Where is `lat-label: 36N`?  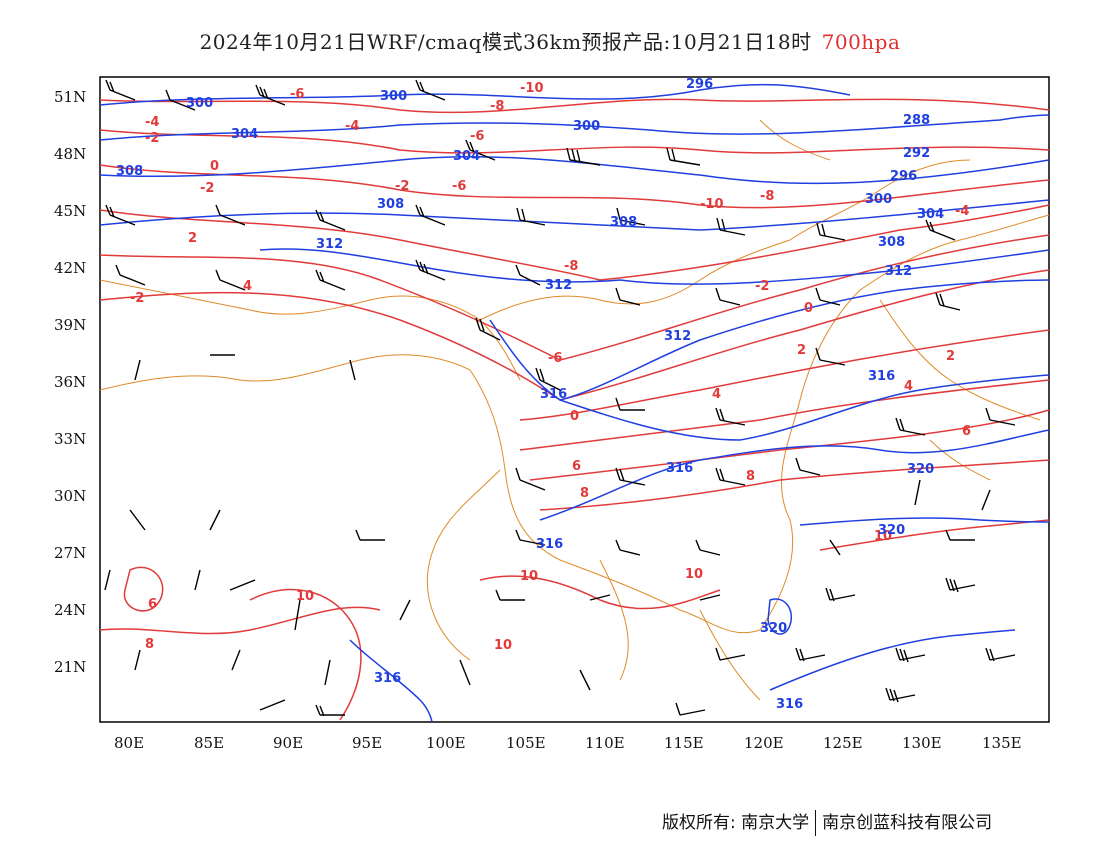 lat-label: 36N is located at coordinates (70, 382).